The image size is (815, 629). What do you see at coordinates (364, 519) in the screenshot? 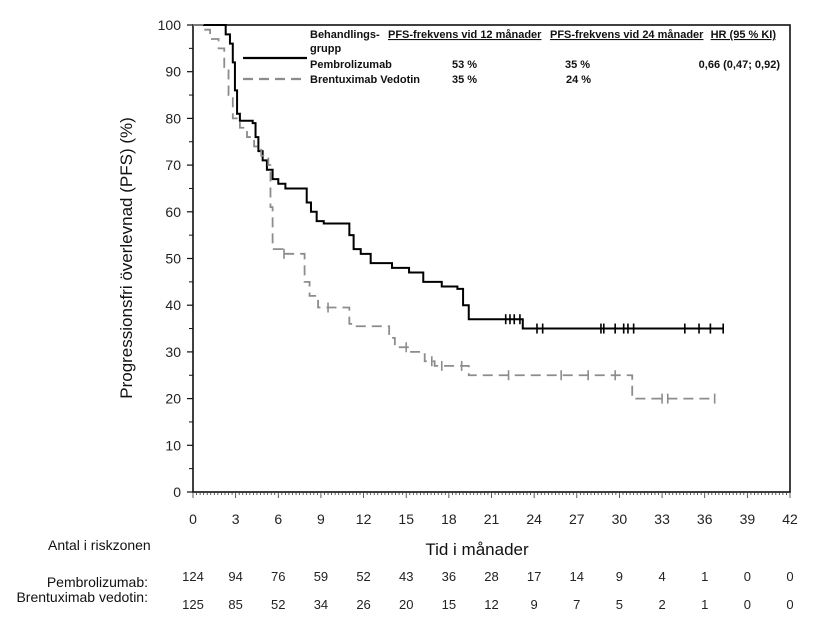
I see `x-tick-label: 12` at bounding box center [364, 519].